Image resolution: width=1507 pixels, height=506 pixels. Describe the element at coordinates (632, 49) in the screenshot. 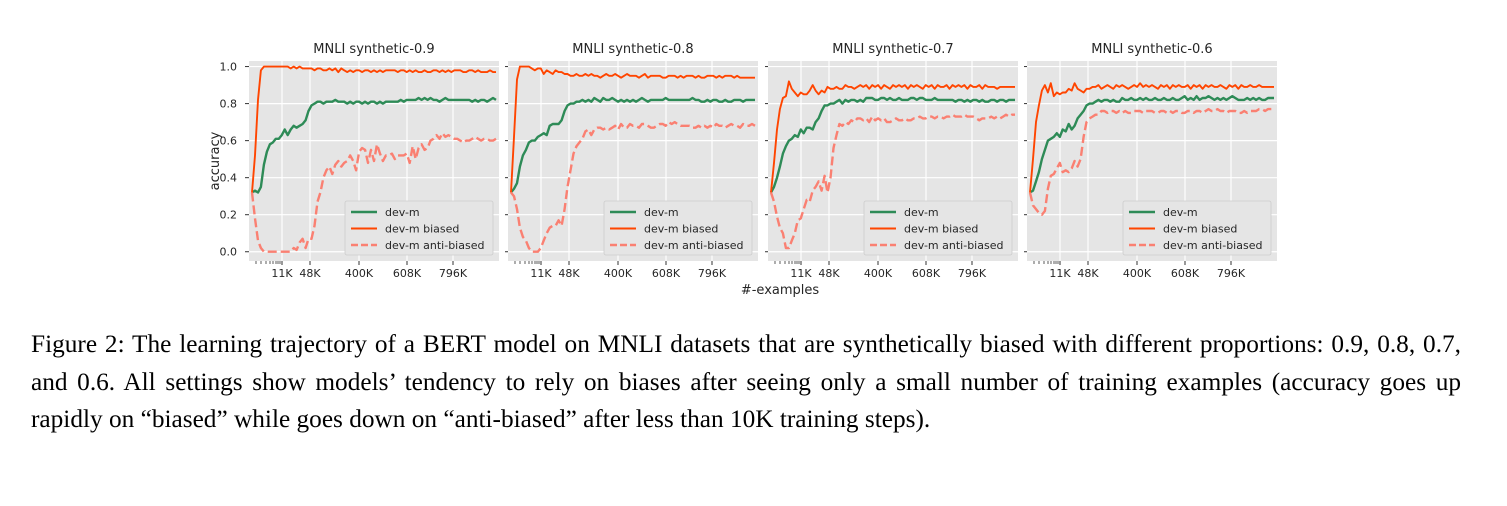

I see `panel-title: MNLI synthetic-0.8` at that location.